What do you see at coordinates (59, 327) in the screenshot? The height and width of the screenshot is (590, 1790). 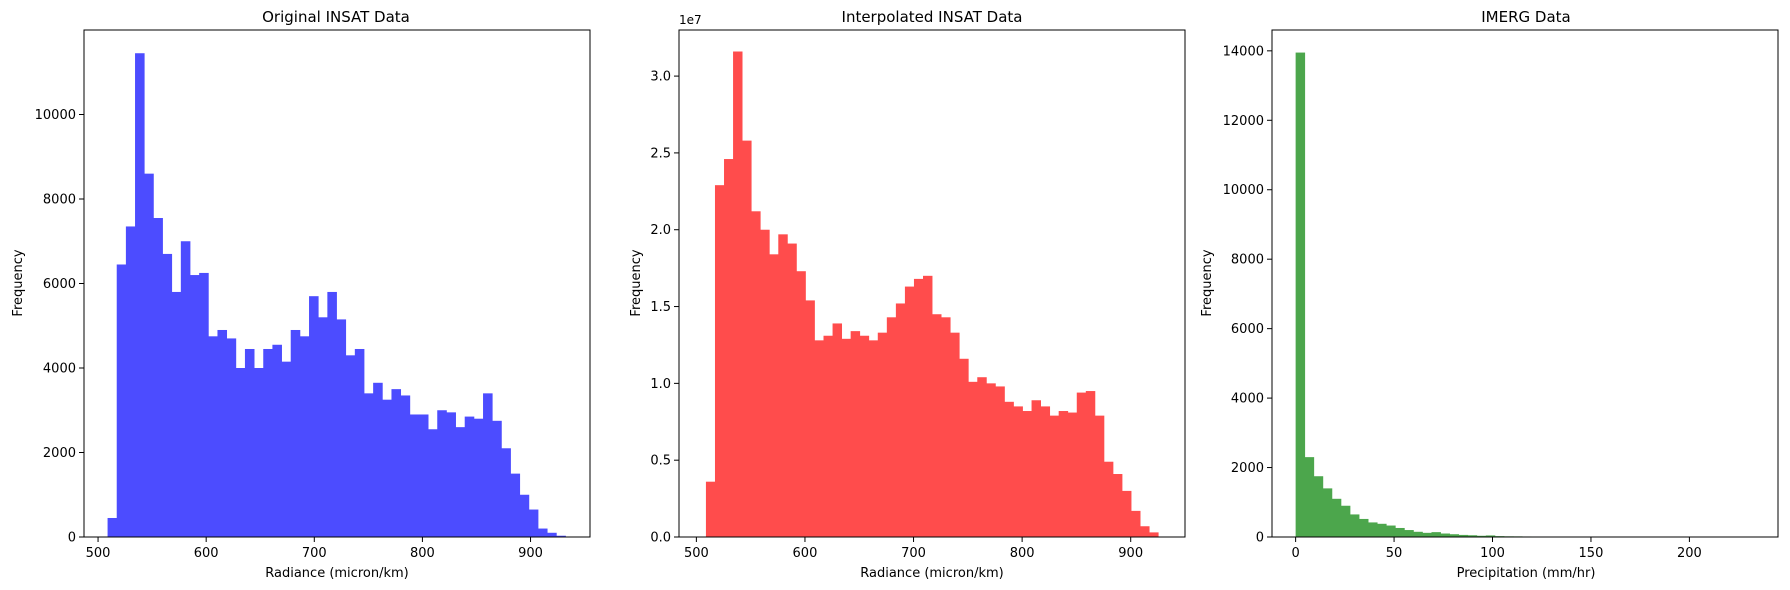 I see `y-ticks: 0 2000 4000 6000 8000 10000` at bounding box center [59, 327].